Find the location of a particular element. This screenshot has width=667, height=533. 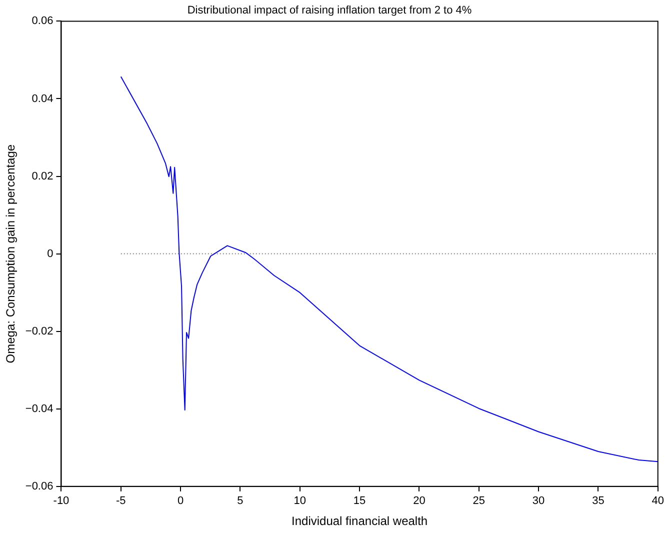

x-tick-label: 0 is located at coordinates (181, 501).